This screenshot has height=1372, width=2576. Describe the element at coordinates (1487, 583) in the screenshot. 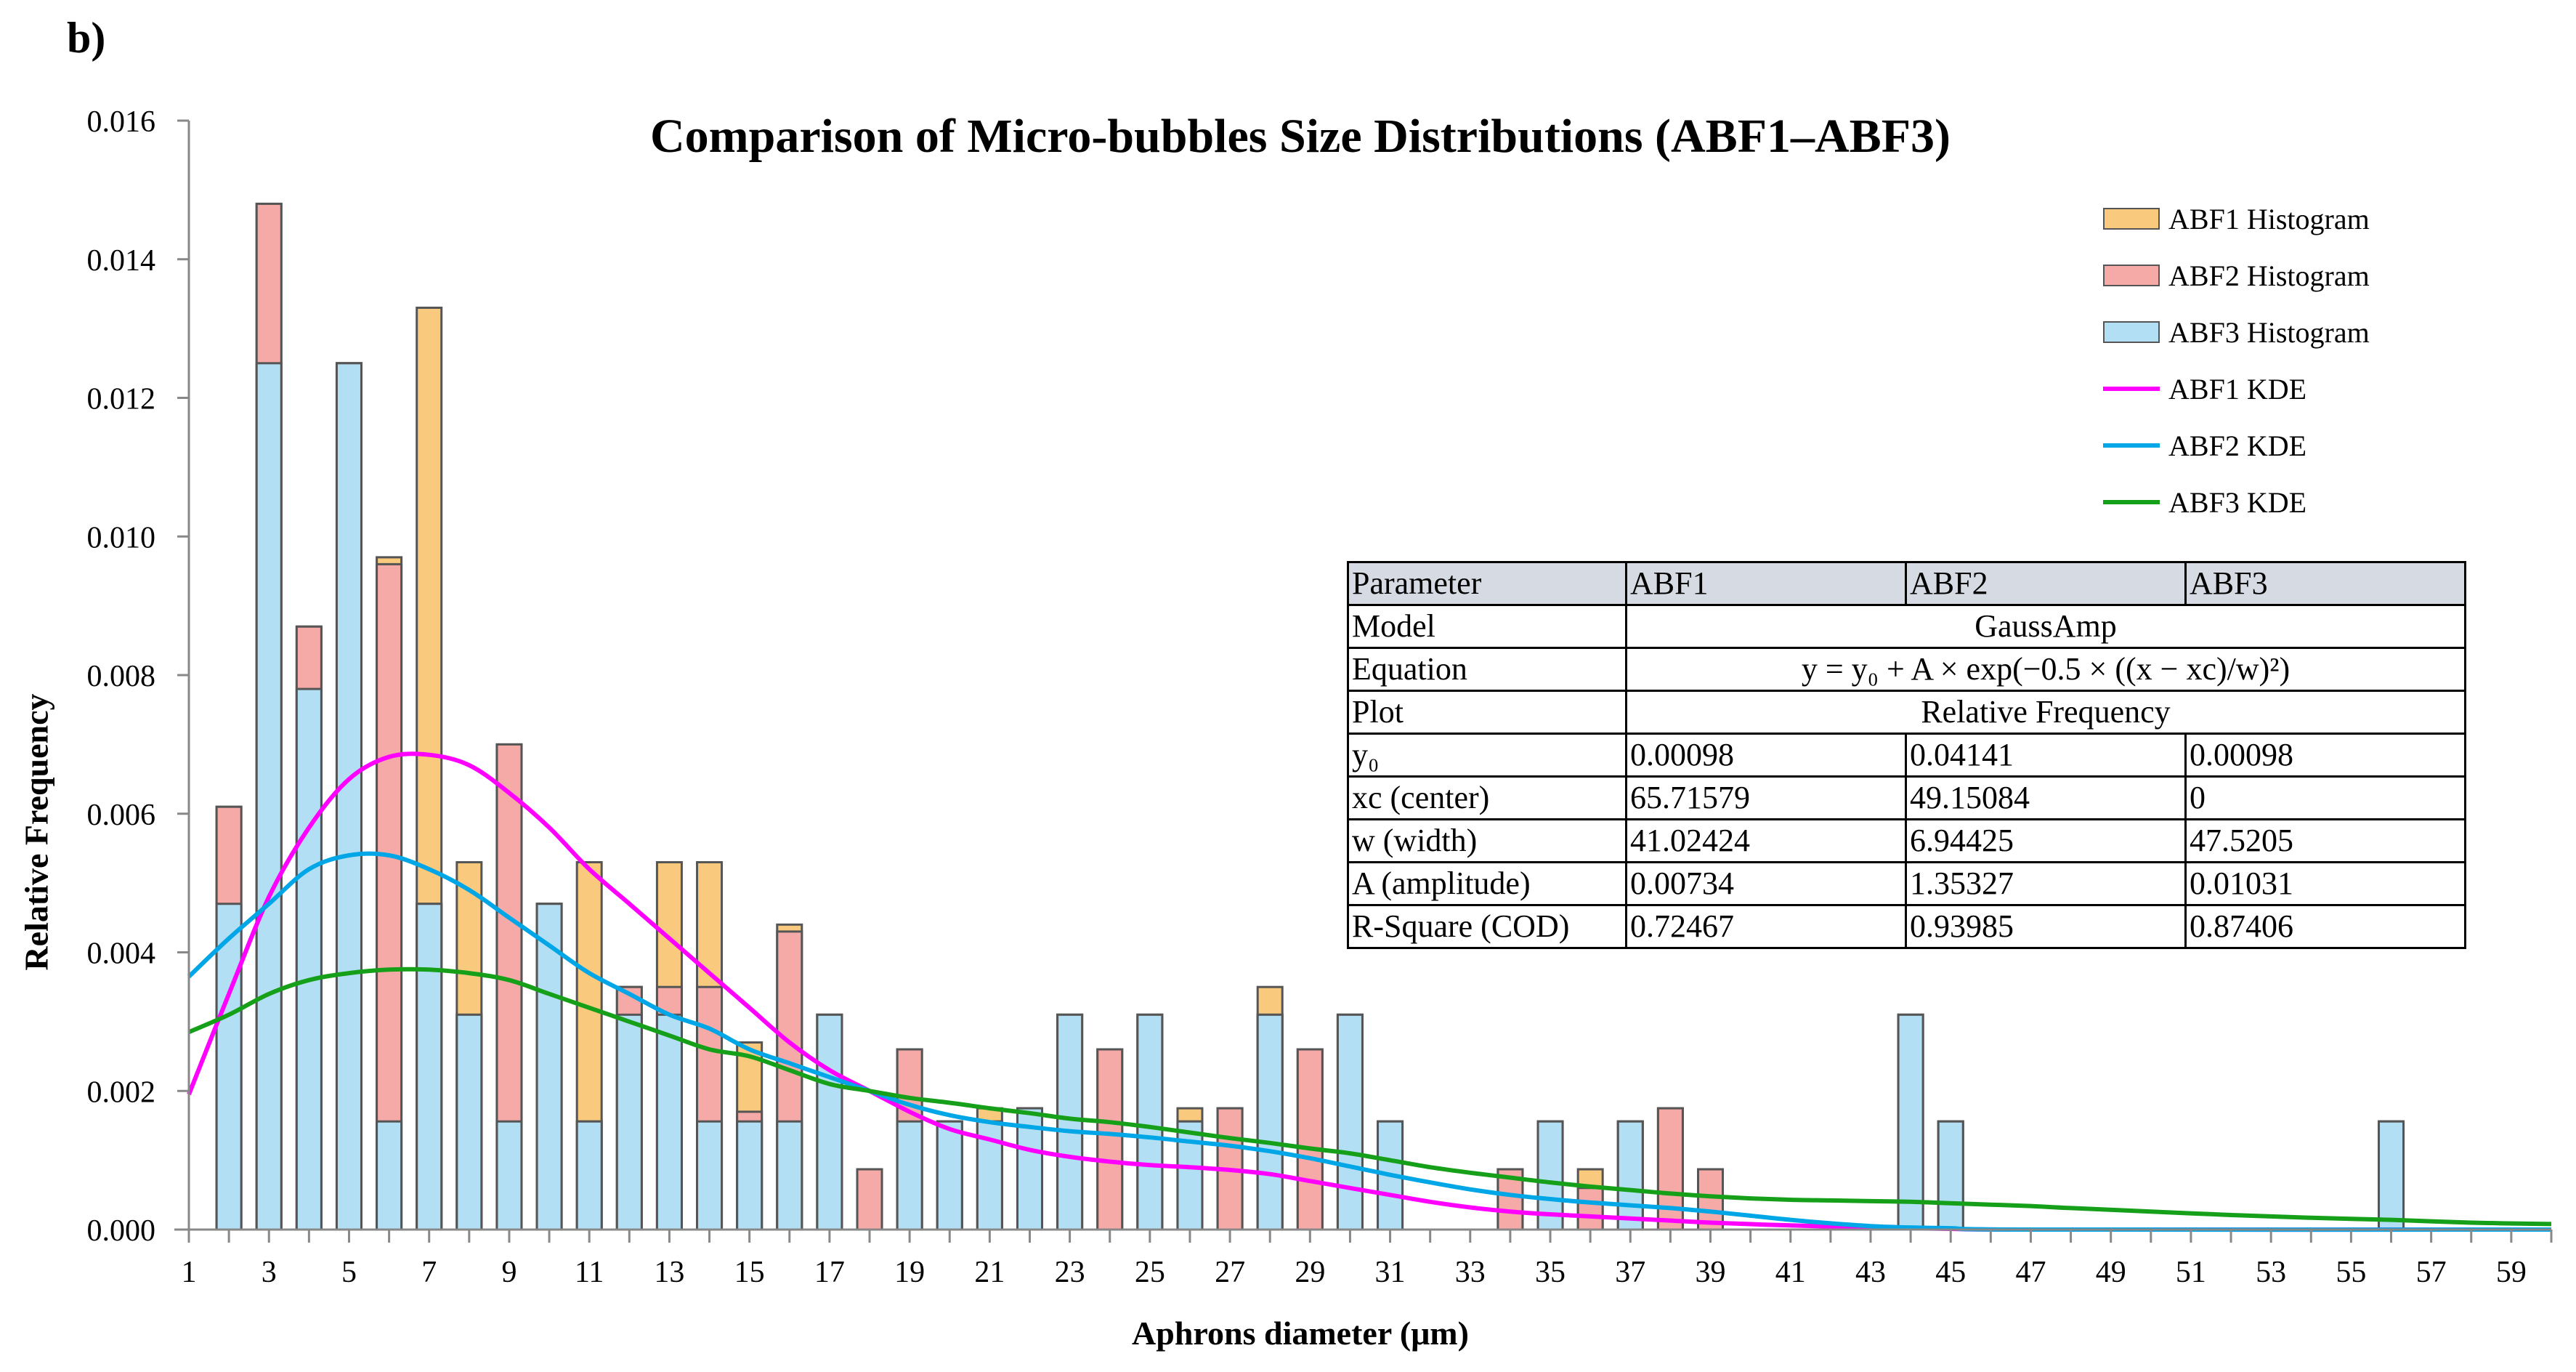

I see `table-header-cell: Parameter` at that location.